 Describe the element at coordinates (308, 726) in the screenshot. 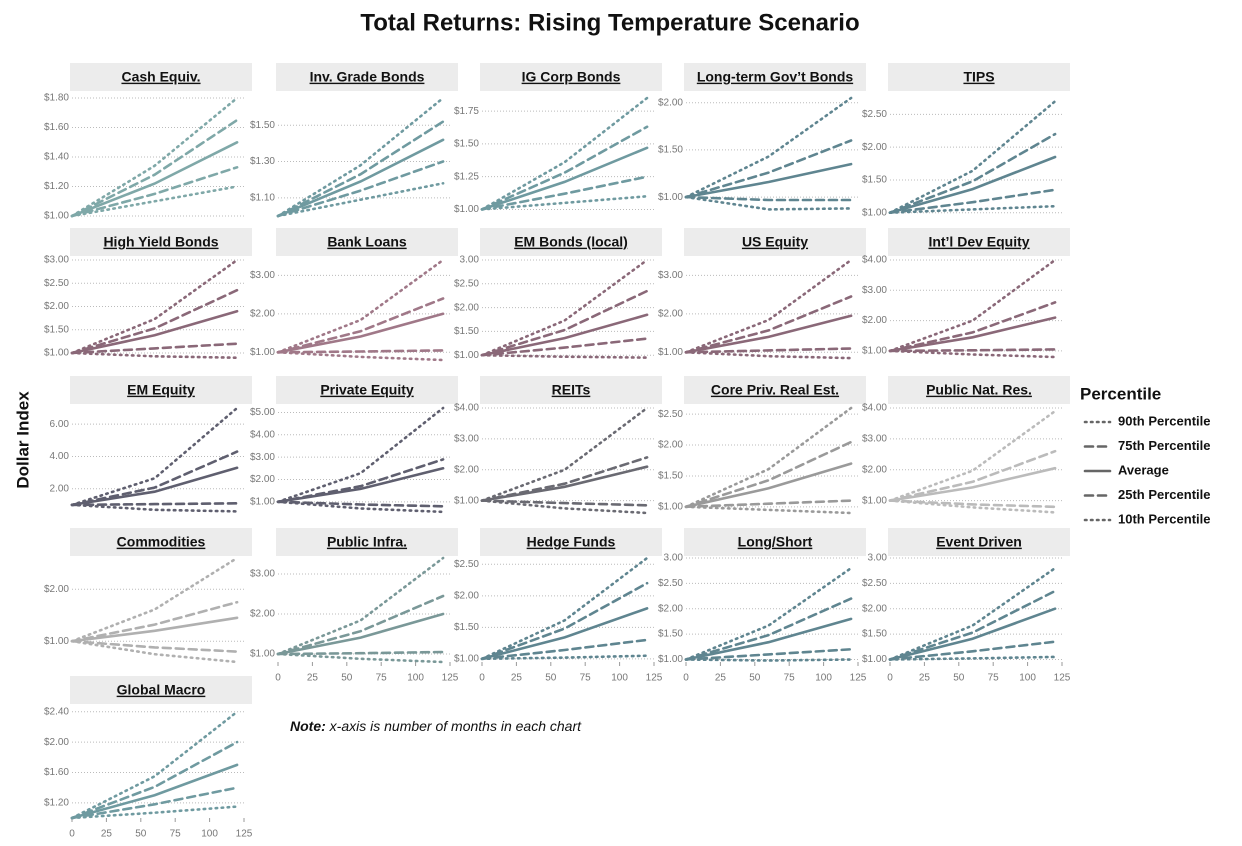

I see `note-label: Note:` at that location.